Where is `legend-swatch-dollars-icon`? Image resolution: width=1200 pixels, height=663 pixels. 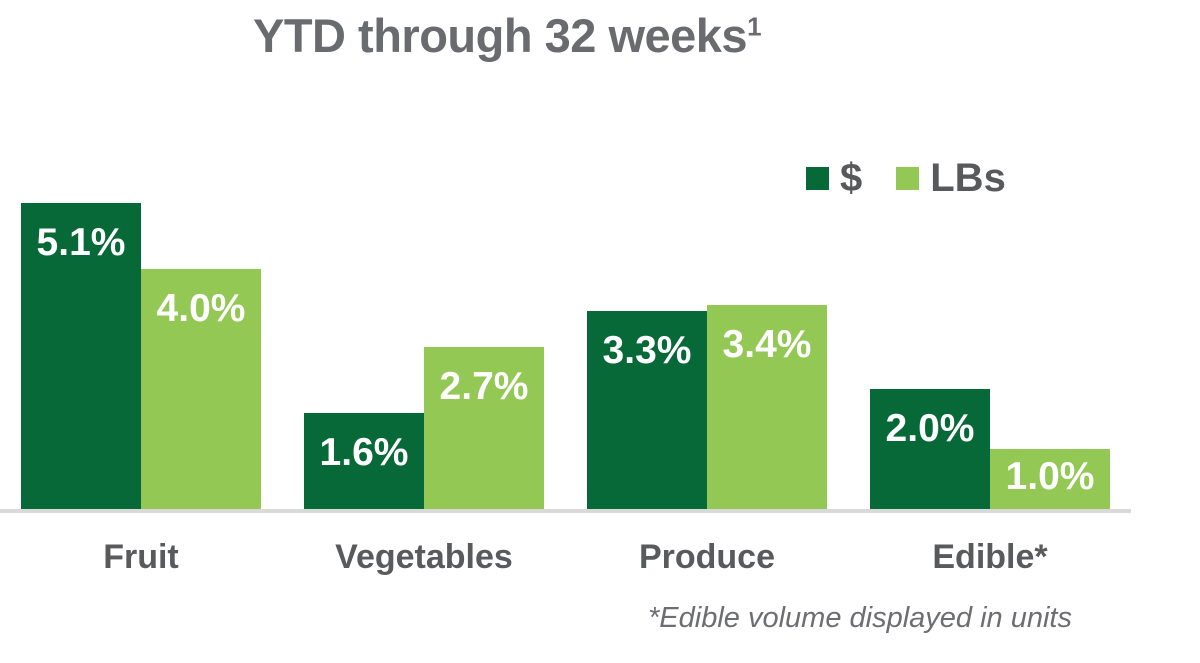
legend-swatch-dollars-icon is located at coordinates (817, 178).